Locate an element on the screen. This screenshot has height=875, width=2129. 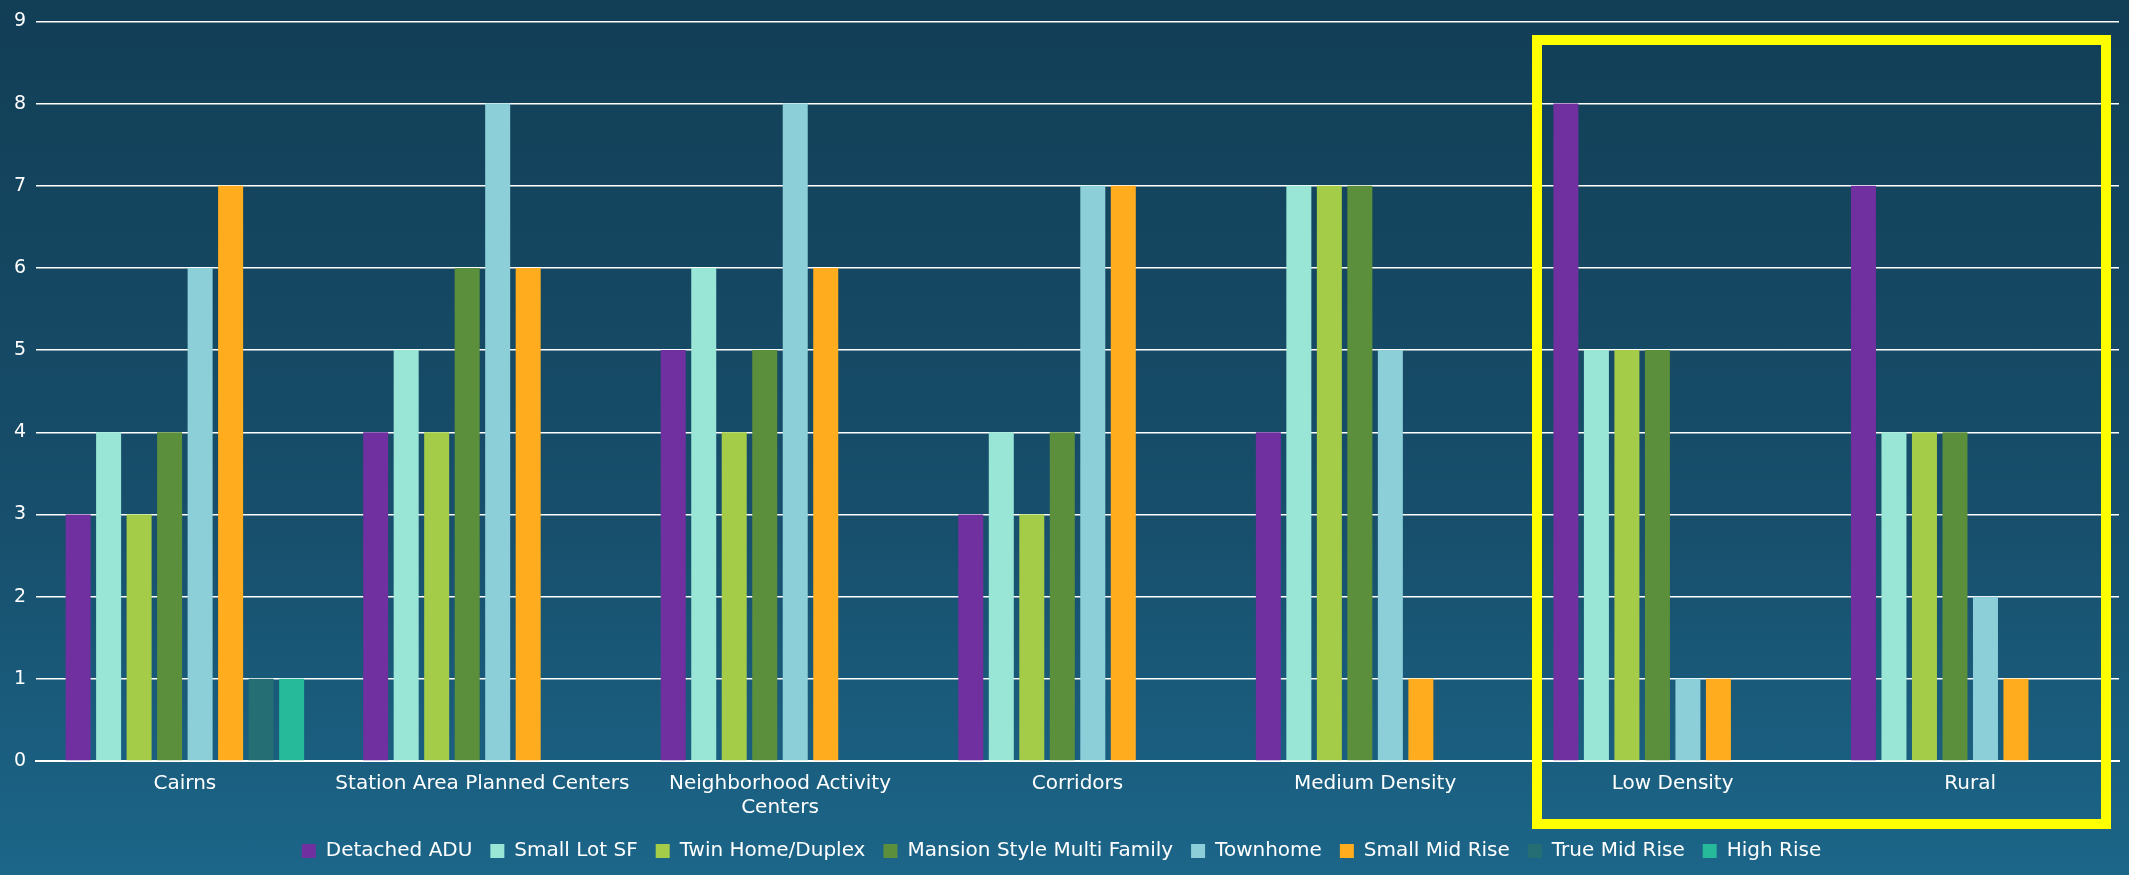
y-tick-label: 2 is located at coordinates (20, 594).